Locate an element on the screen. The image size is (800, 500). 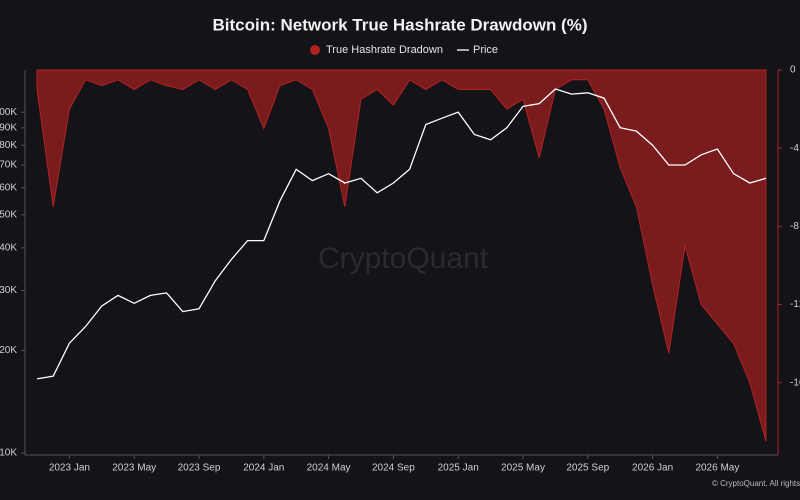
y2-tick-label: 0 is located at coordinates (793, 70).